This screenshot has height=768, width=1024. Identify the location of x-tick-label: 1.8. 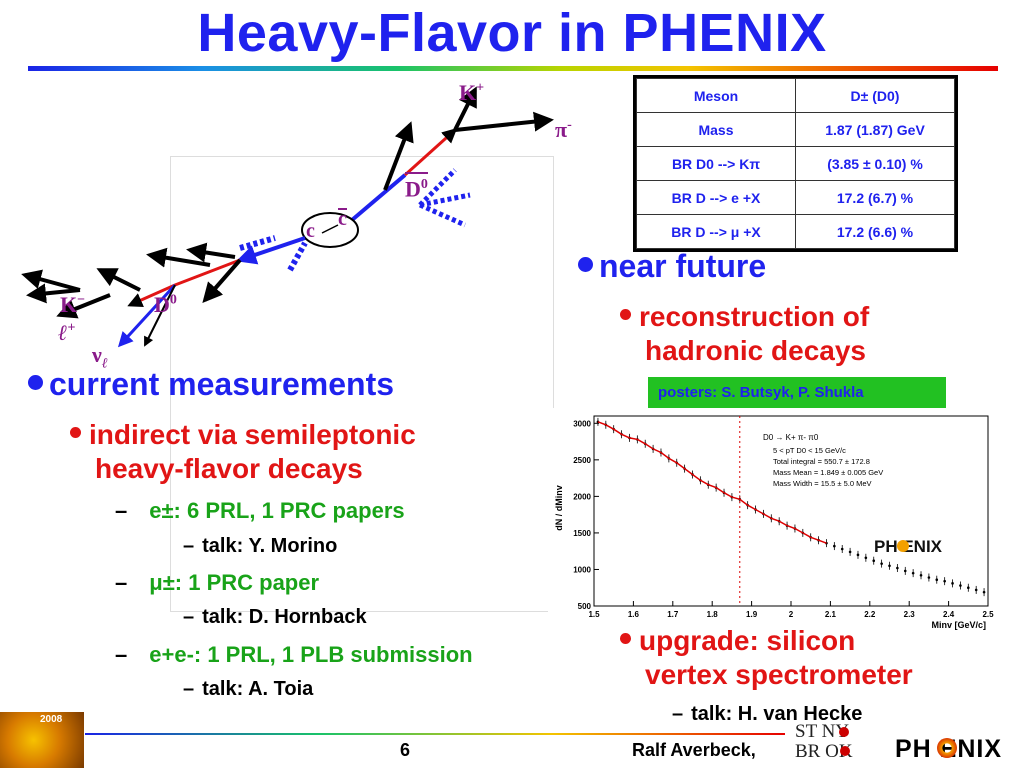
(713, 614).